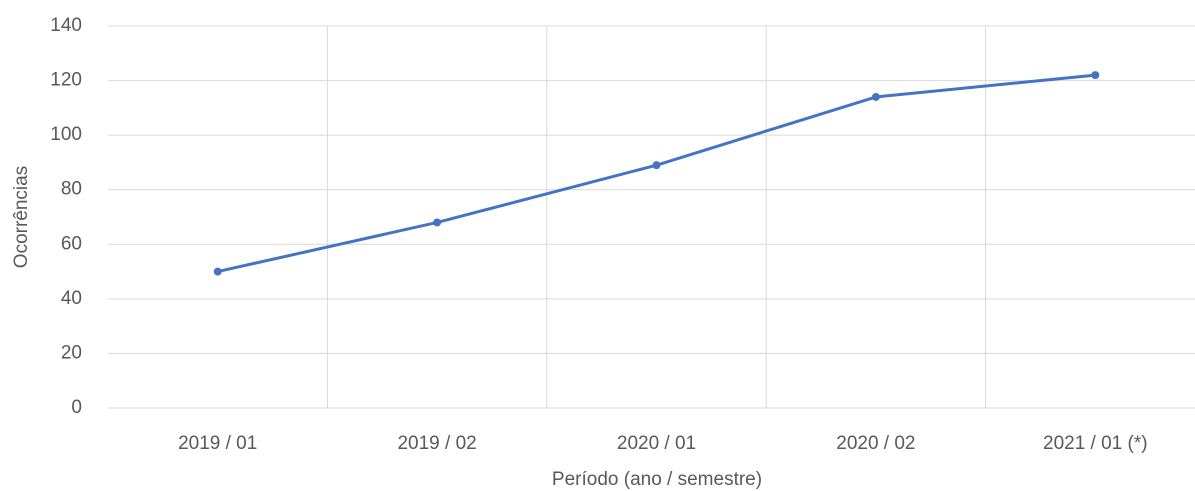 The image size is (1195, 491). Describe the element at coordinates (657, 479) in the screenshot. I see `x-axis-label: Período (ano / semestre)` at that location.